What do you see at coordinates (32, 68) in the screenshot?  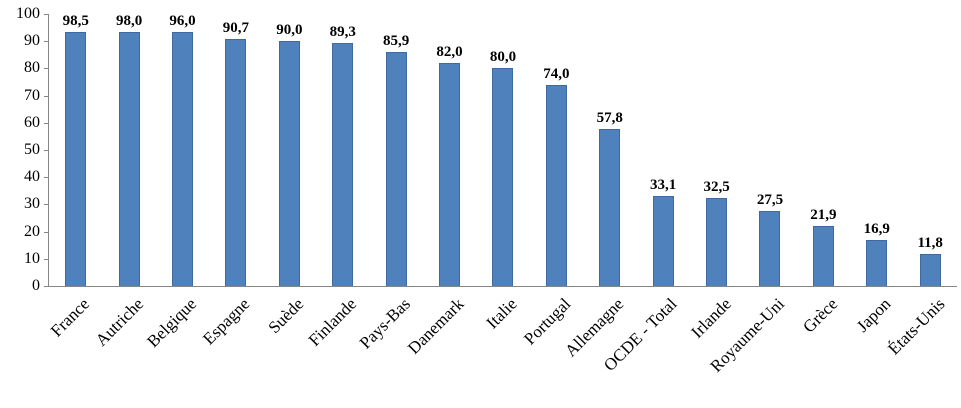 I see `y-tick-label: 80` at bounding box center [32, 68].